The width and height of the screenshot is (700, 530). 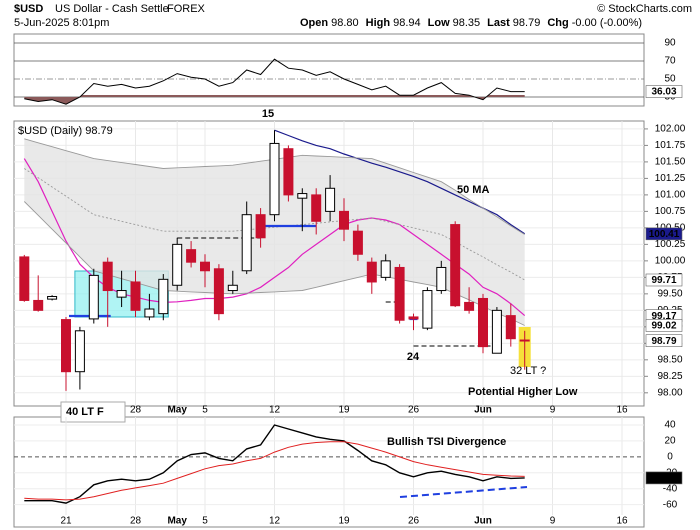 What do you see at coordinates (670, 456) in the screenshot?
I see `y-tick-label: 0` at bounding box center [670, 456].